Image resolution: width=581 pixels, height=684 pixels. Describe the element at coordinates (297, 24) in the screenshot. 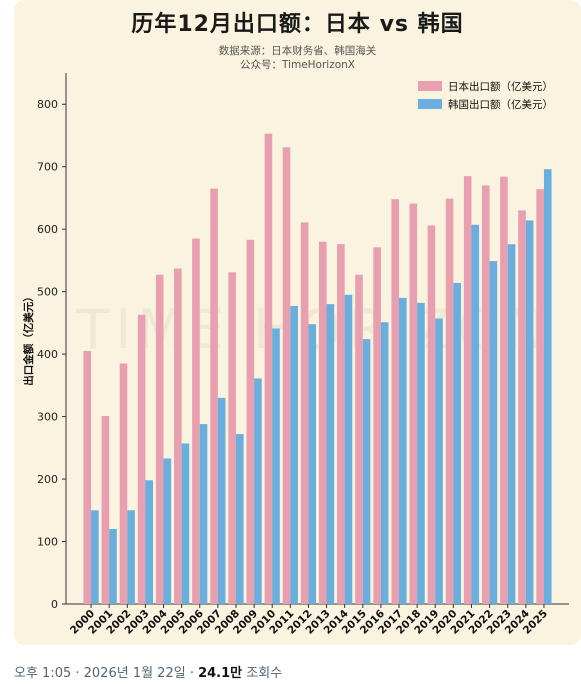

I see `chart-title: 历年12月出口额：日本 vs 韩国` at that location.